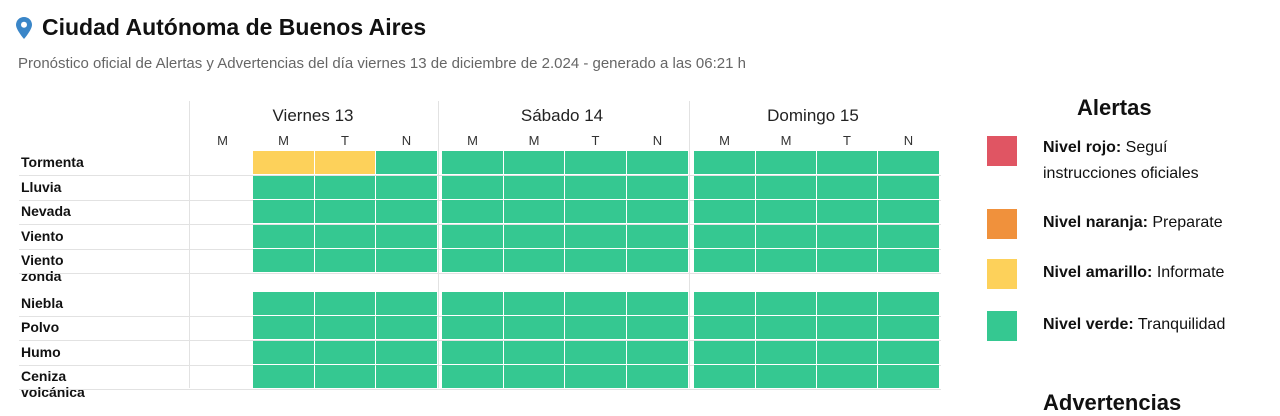 The width and height of the screenshot is (1280, 416). What do you see at coordinates (1112, 402) in the screenshot?
I see `advertencias-title: Advertencias` at bounding box center [1112, 402].